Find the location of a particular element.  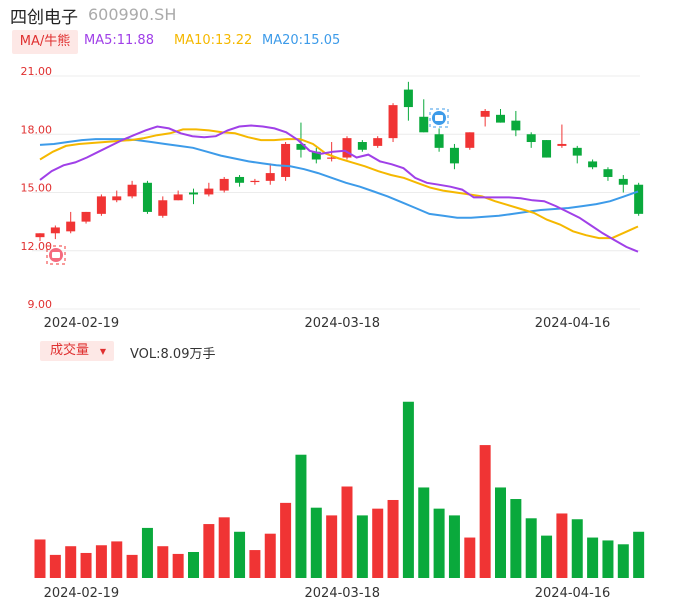

y-axis-labels: 21.00 18.00 15.00 12.00 9.00 is located at coordinates (37, 188).